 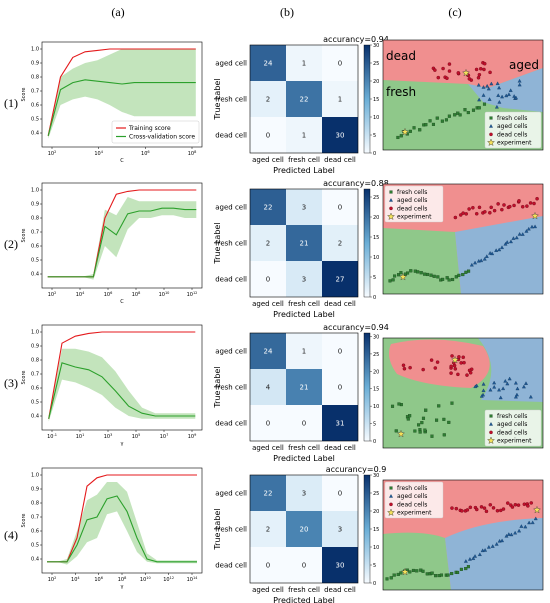 What do you see at coordinates (217, 243) in the screenshot?
I see `cm-y-label: True Label` at bounding box center [217, 243].